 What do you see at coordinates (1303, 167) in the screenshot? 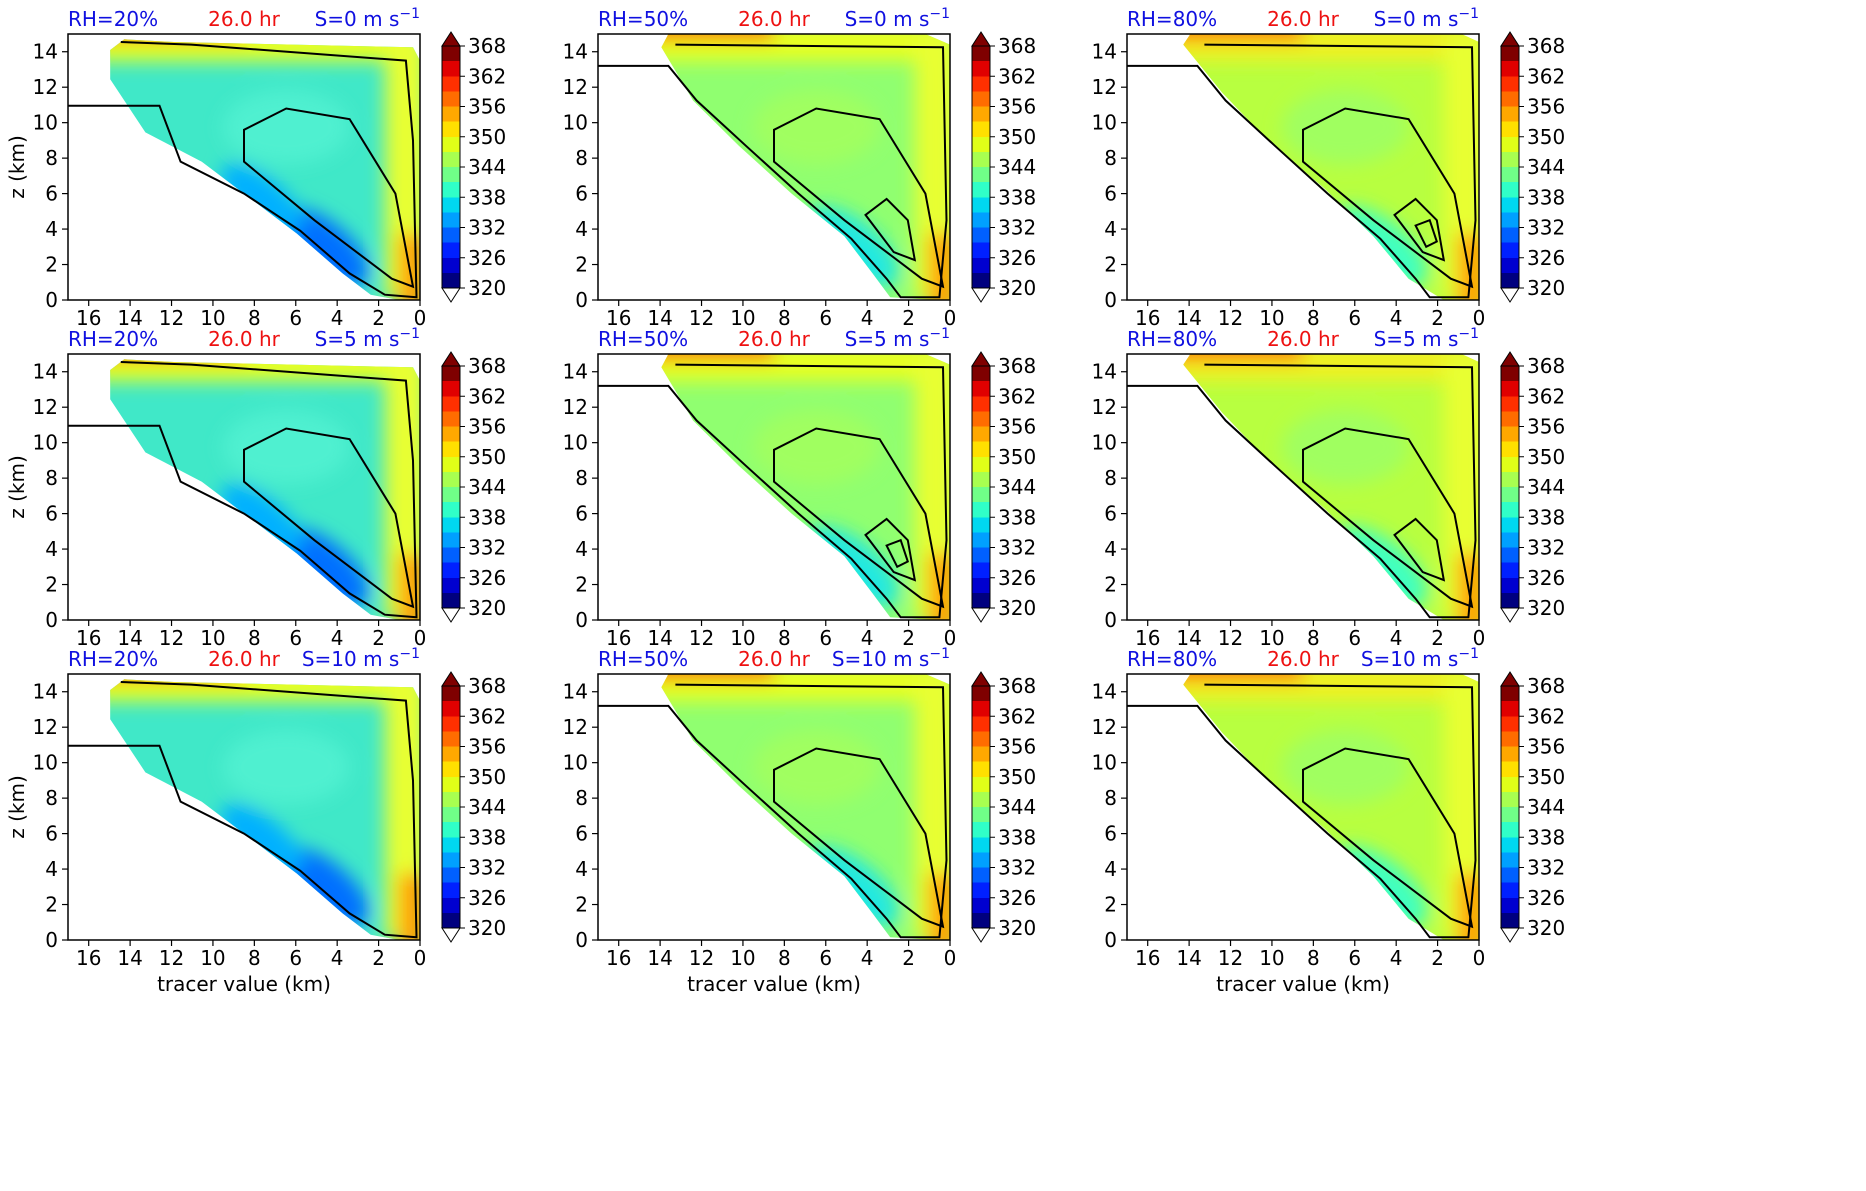
I see `plot-frame` at bounding box center [1303, 167].